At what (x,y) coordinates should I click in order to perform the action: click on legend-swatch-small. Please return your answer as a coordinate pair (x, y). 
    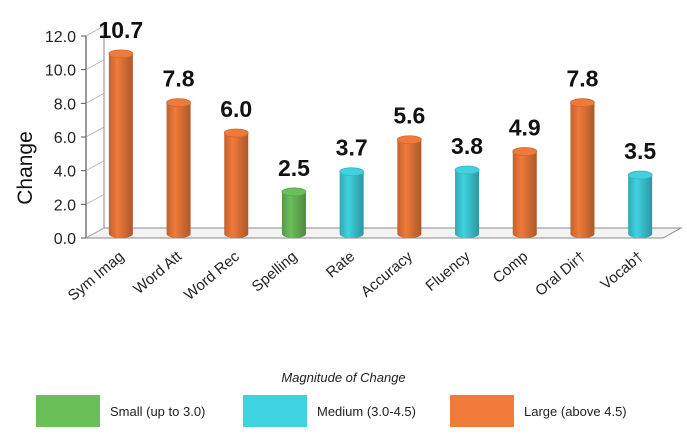
    Looking at the image, I should click on (68, 411).